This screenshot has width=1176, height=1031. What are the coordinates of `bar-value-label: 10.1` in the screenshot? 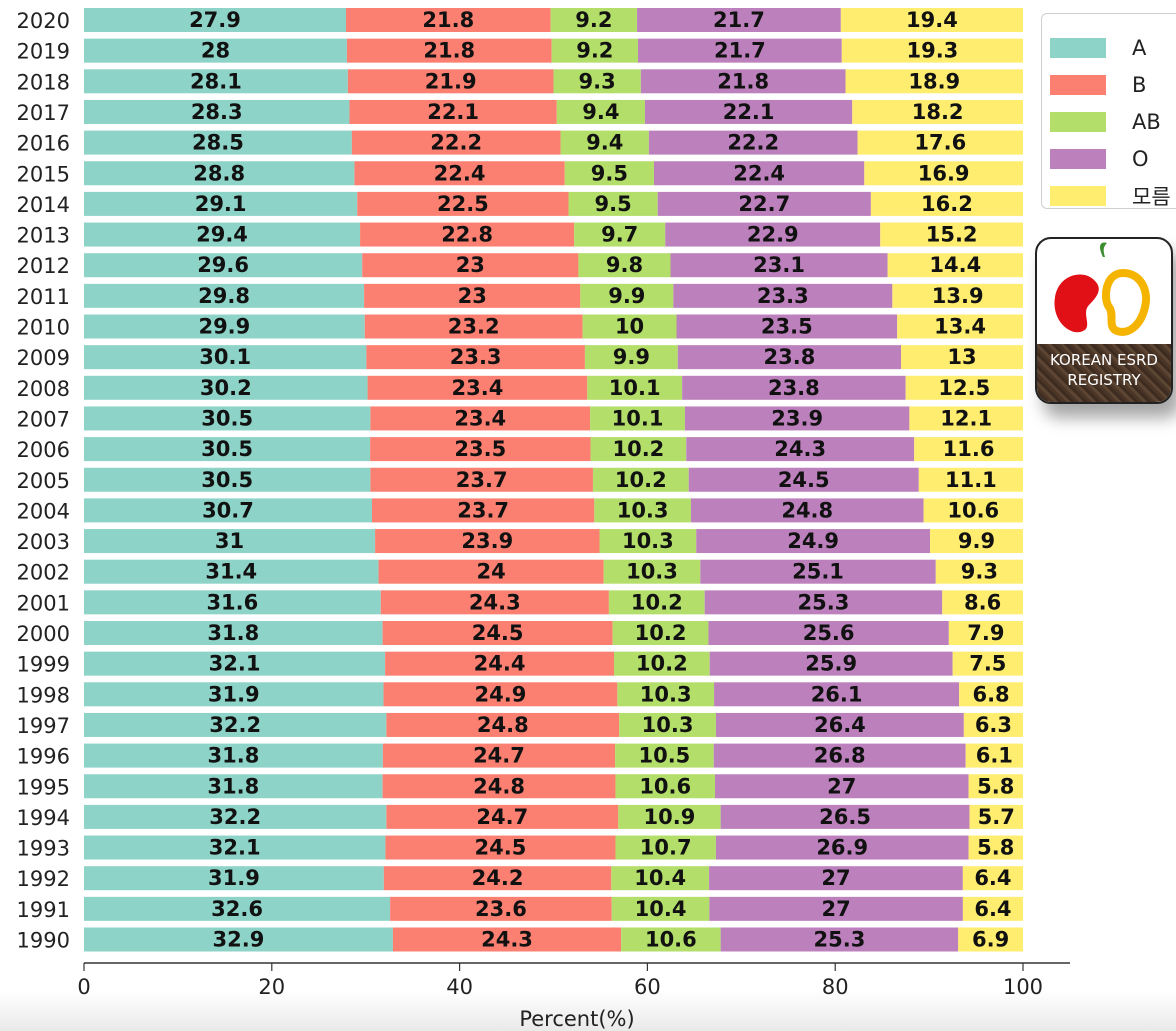 It's located at (635, 388).